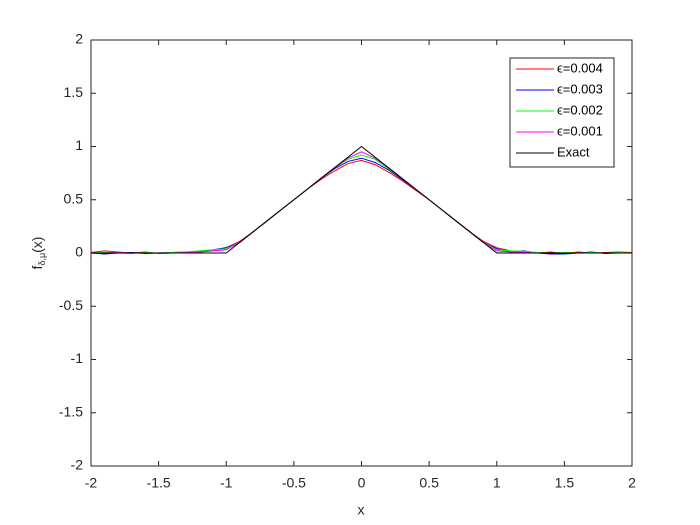 The height and width of the screenshot is (525, 700). What do you see at coordinates (580, 88) in the screenshot?
I see `legend-label: ϵ=0.003` at bounding box center [580, 88].